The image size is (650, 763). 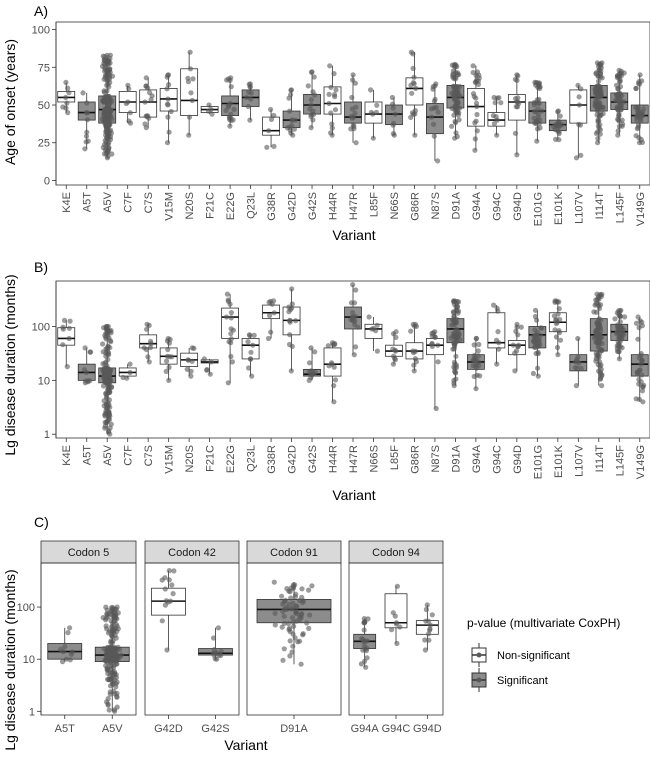 What do you see at coordinates (41, 11) in the screenshot?
I see `panel-a-letter: A)` at bounding box center [41, 11].